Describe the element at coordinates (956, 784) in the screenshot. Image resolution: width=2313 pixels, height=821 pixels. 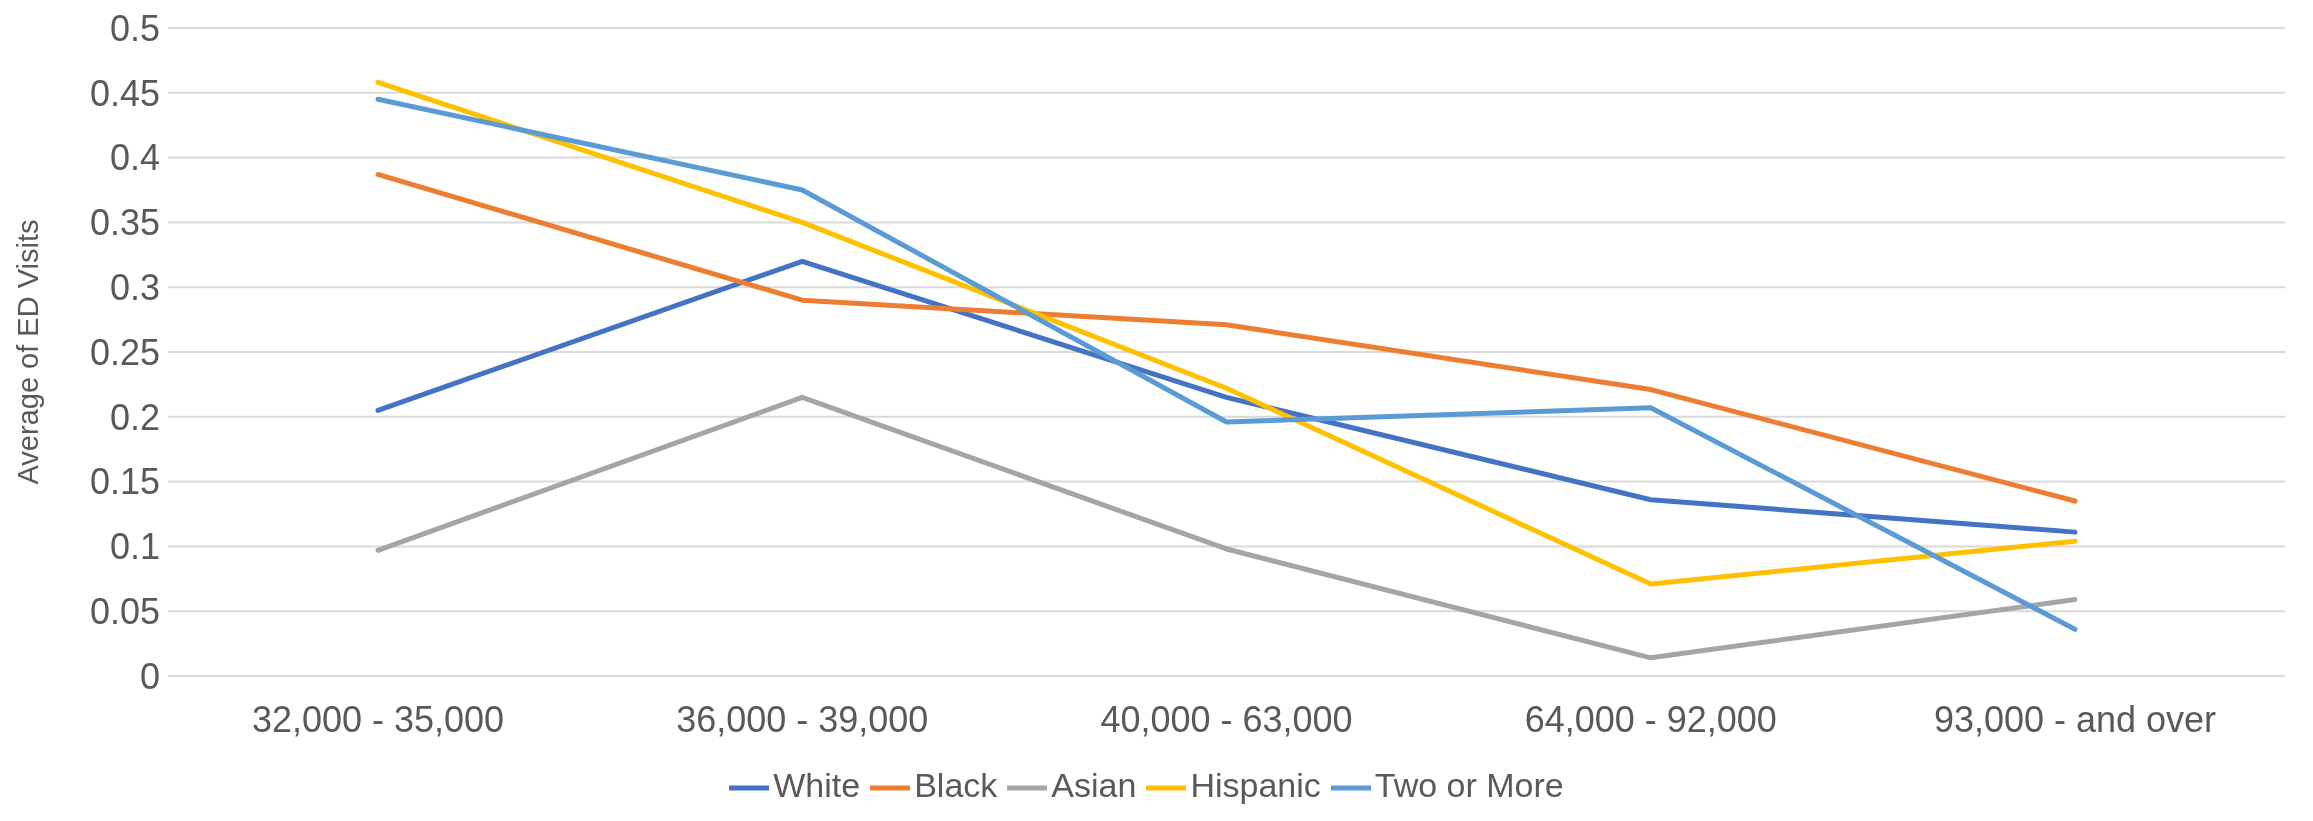
I see `legend-label: Black` at that location.